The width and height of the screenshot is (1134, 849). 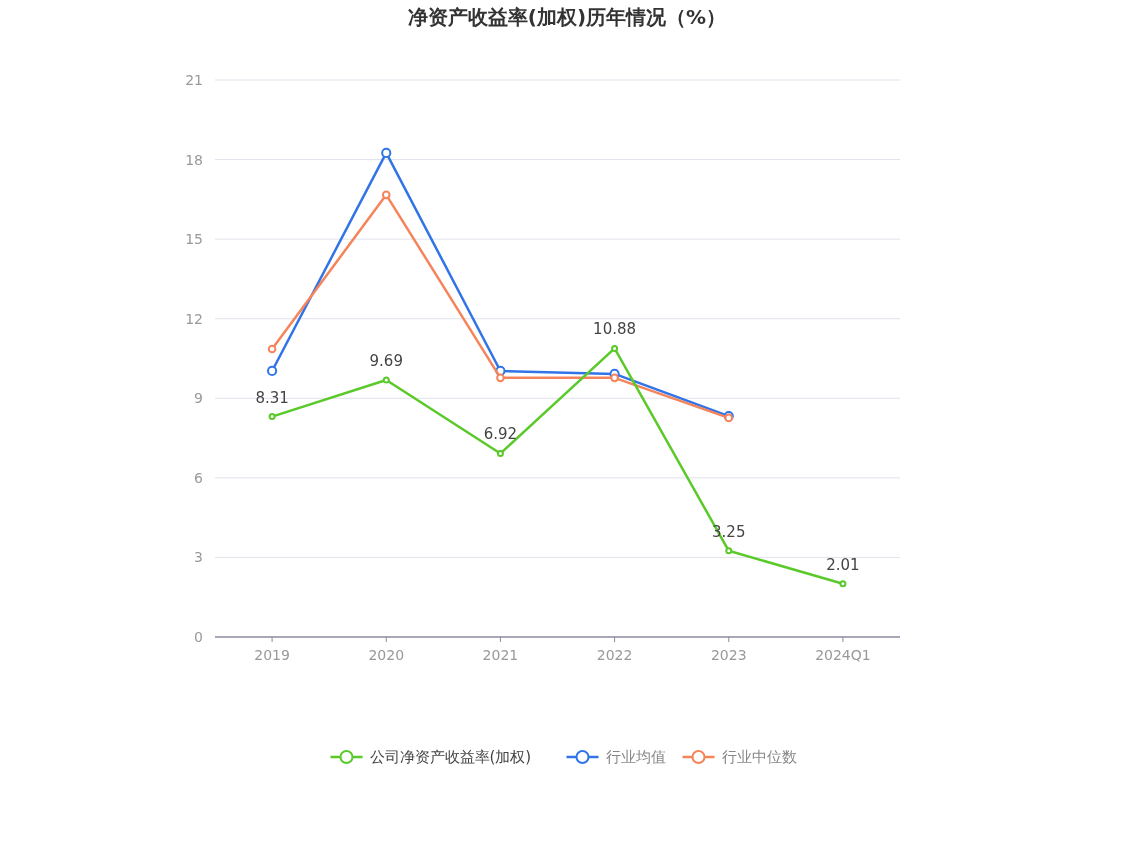 What do you see at coordinates (272, 397) in the screenshot?
I see `data-label: 8.31` at bounding box center [272, 397].